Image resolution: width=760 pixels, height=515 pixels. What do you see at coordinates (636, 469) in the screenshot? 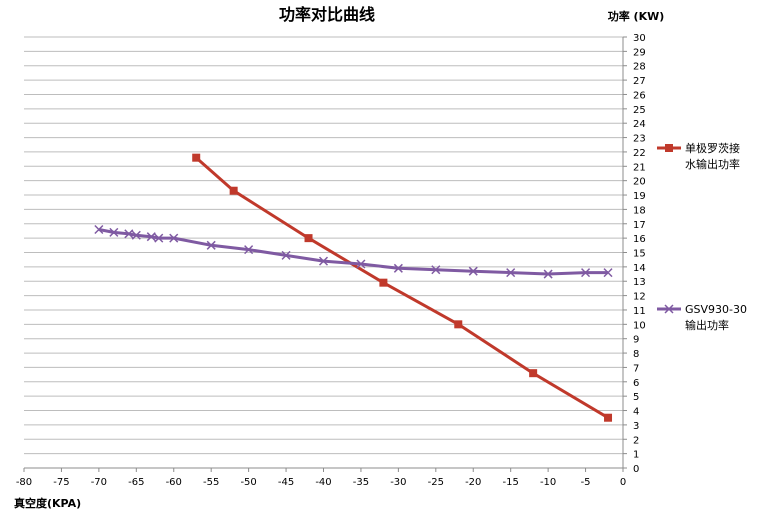
I see `y-tick-label: 0` at bounding box center [636, 469].